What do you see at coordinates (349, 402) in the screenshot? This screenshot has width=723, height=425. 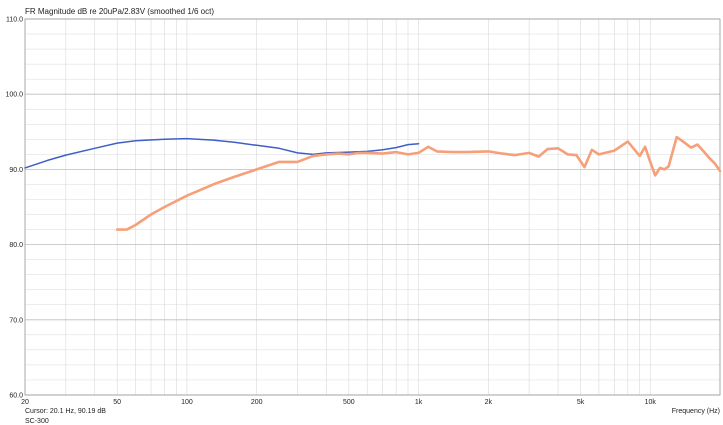 I see `x-tick-label: 500` at bounding box center [349, 402].